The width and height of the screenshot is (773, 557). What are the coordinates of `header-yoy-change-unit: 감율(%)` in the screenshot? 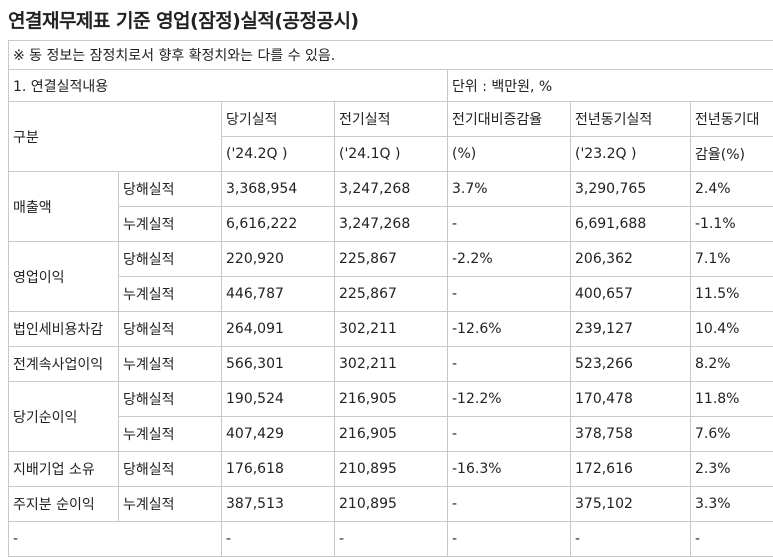 It's located at (732, 154).